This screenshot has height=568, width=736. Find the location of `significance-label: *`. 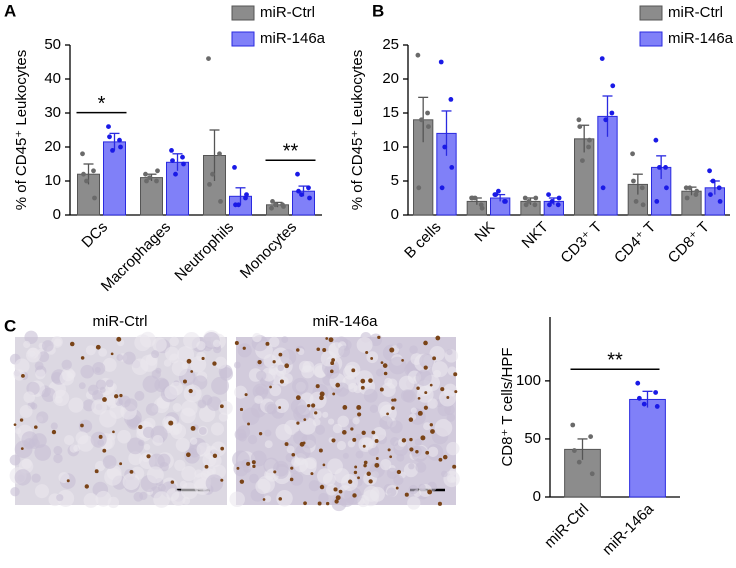

significance-label: * is located at coordinates (102, 104).